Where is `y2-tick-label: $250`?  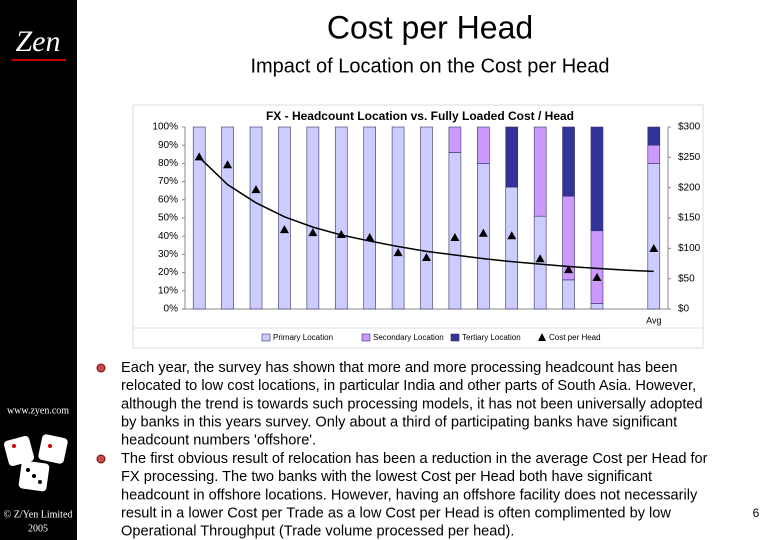 y2-tick-label: $250 is located at coordinates (689, 157).